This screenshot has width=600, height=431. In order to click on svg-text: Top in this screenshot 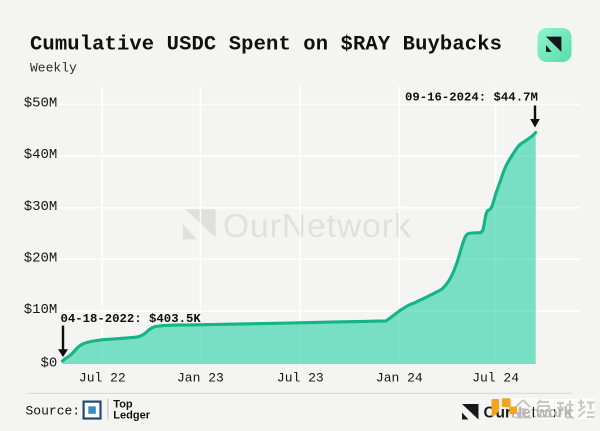, I will do `click(123, 405)`.